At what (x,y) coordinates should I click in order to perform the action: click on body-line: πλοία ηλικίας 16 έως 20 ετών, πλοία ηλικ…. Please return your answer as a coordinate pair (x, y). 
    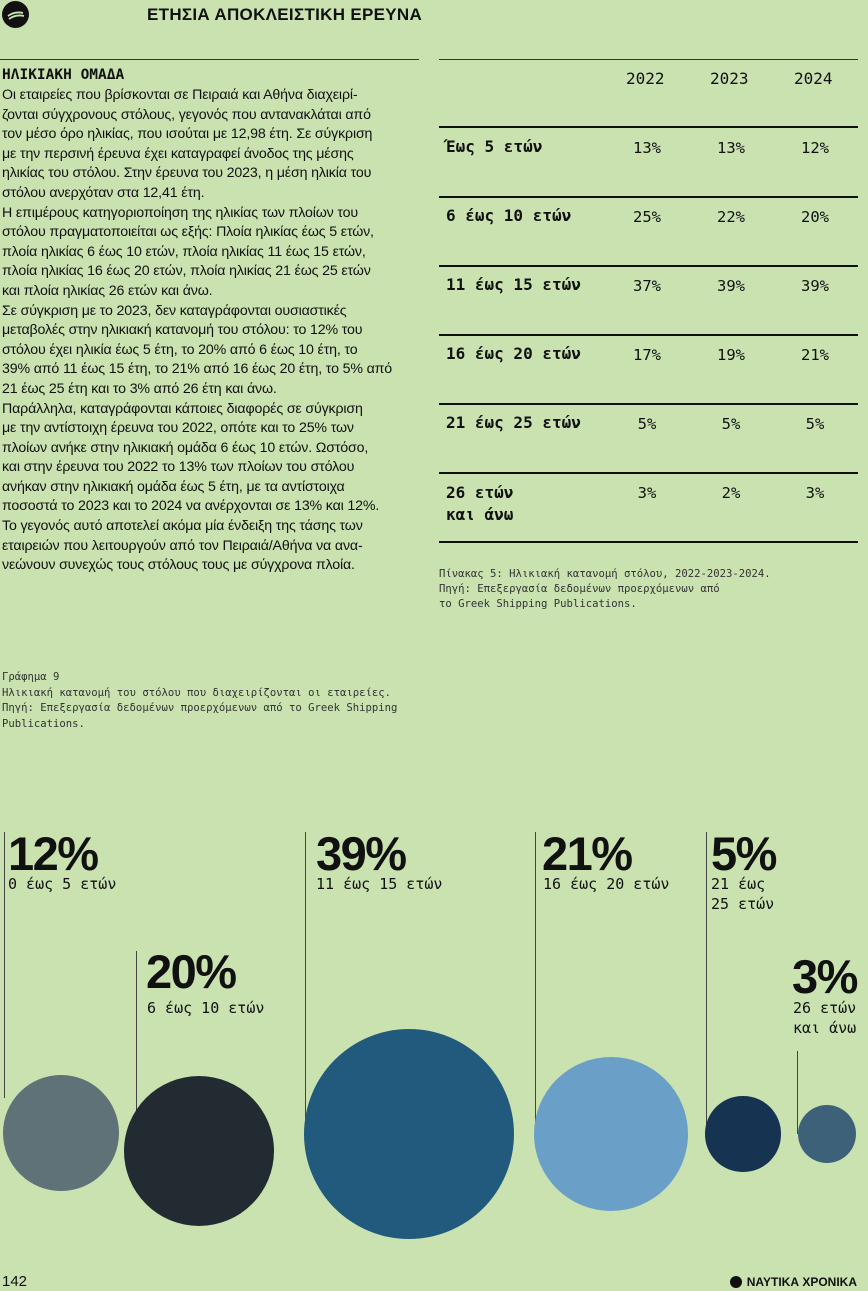
    Looking at the image, I should click on (186, 271).